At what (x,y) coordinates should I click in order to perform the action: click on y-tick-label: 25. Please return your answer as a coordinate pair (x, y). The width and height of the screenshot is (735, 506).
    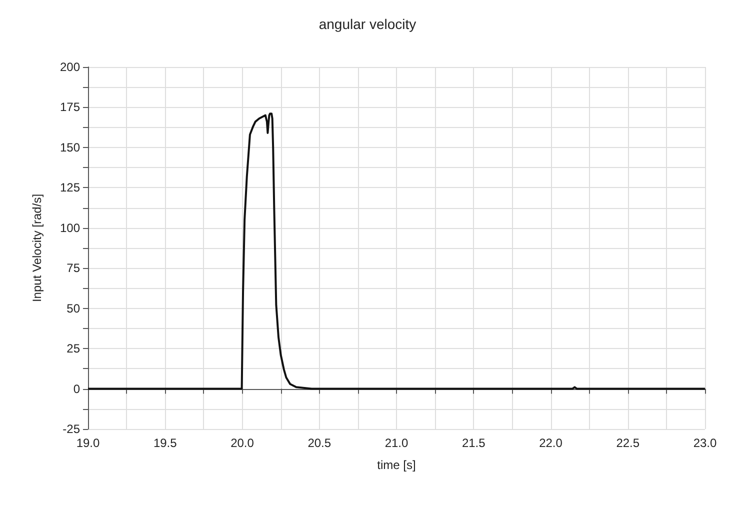
    Looking at the image, I should click on (73, 349).